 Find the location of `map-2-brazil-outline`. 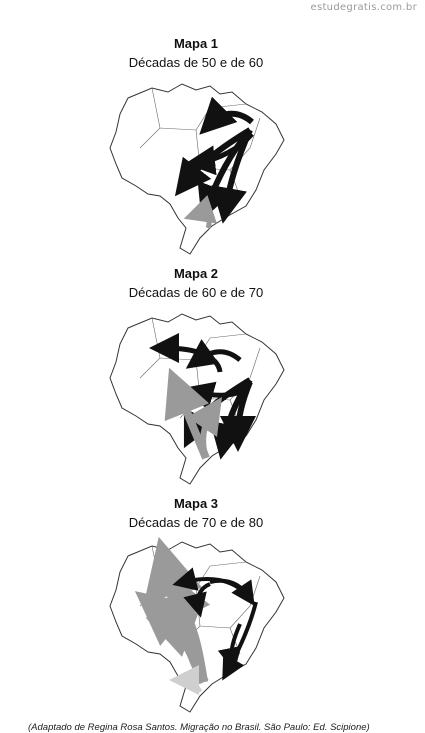

map-2-brazil-outline is located at coordinates (197, 399).